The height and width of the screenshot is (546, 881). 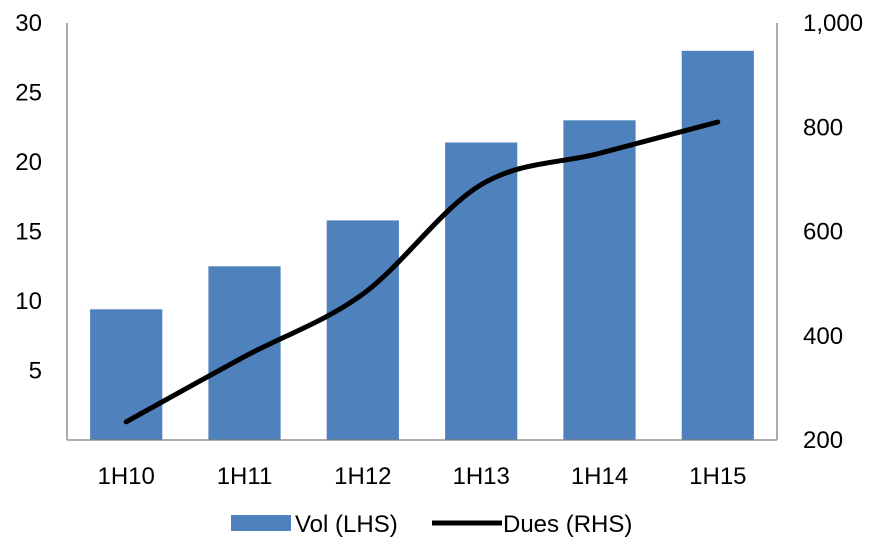 I want to click on bar-1h10, so click(x=126, y=374).